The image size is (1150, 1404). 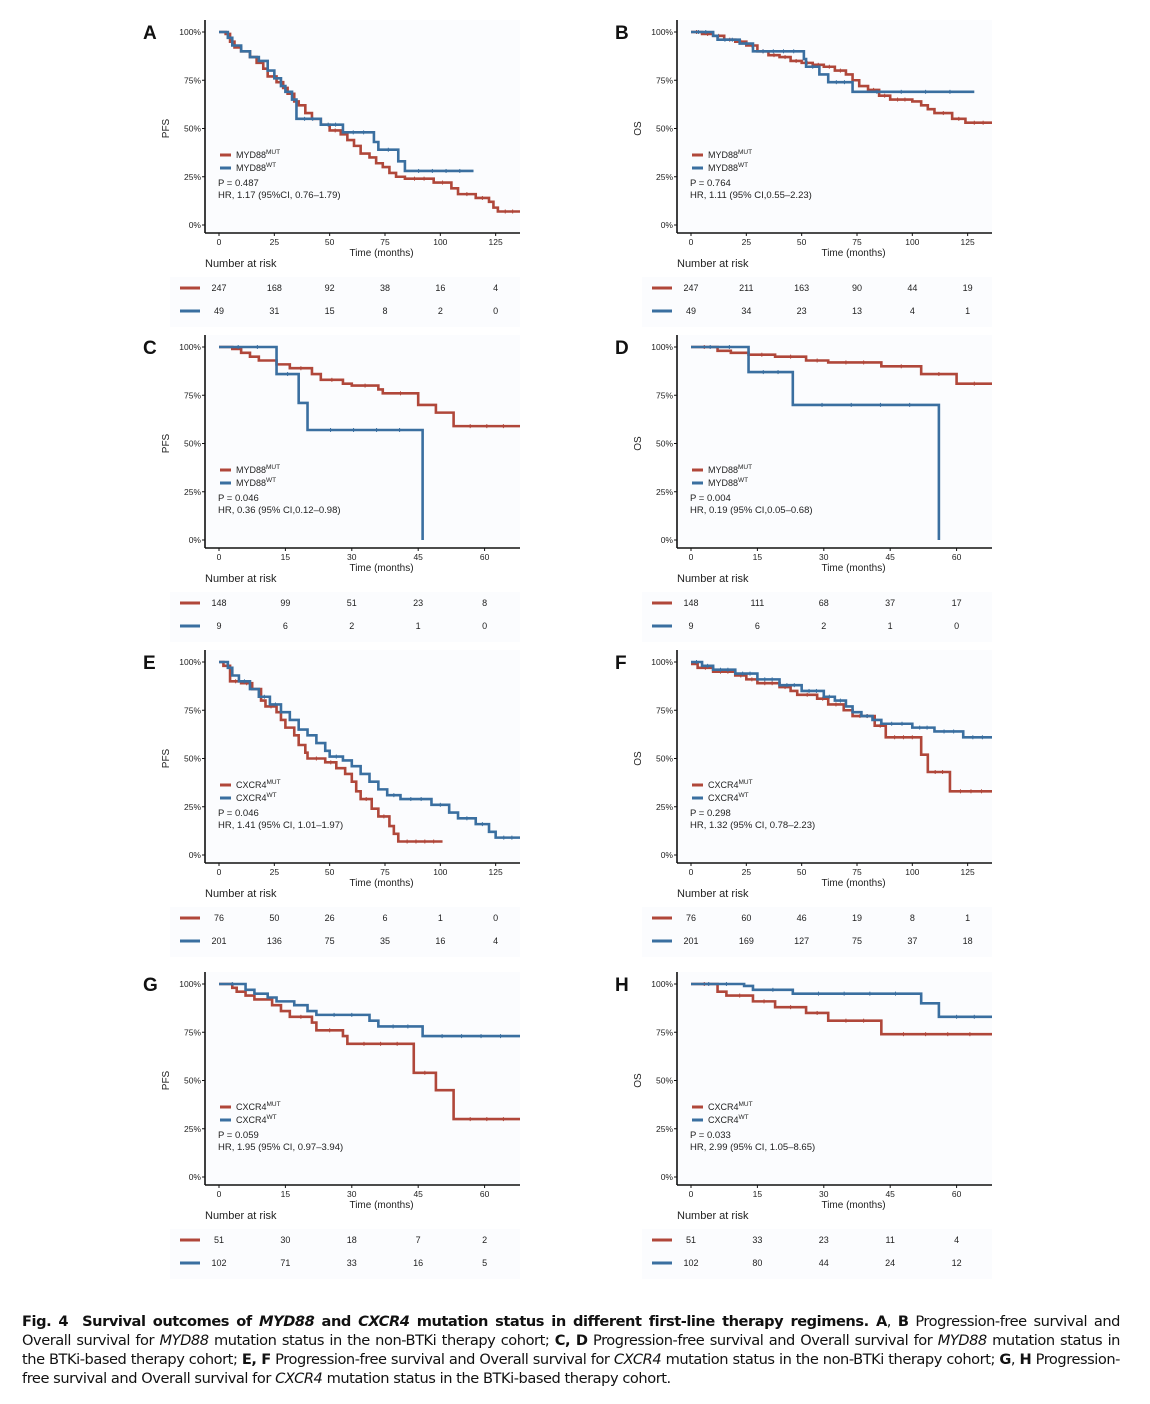 I want to click on p-value-text: P = 0.059, so click(x=238, y=1135).